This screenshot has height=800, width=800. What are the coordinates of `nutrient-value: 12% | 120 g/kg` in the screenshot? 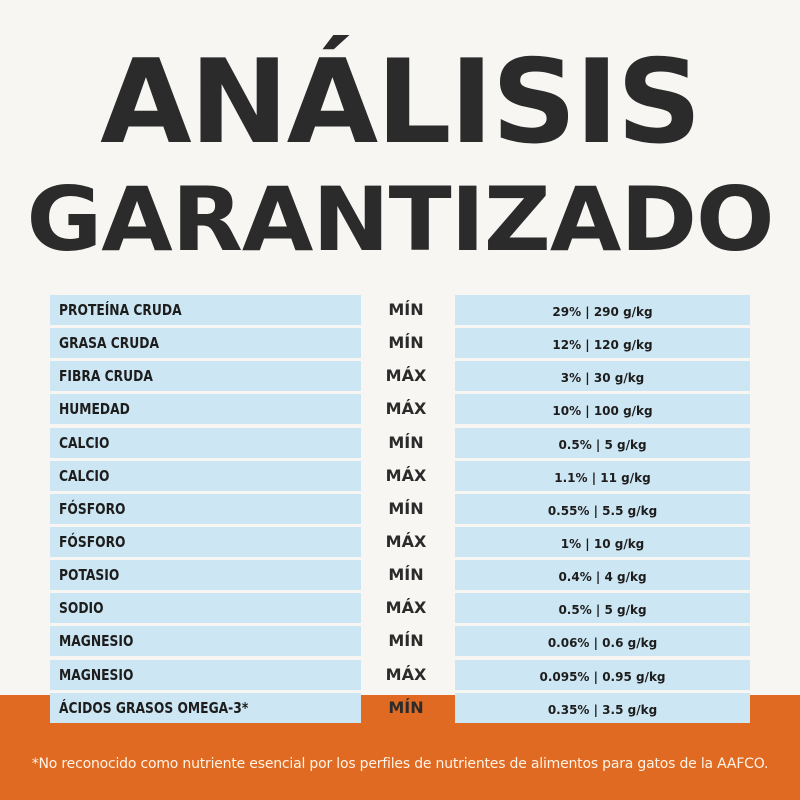 It's located at (602, 343).